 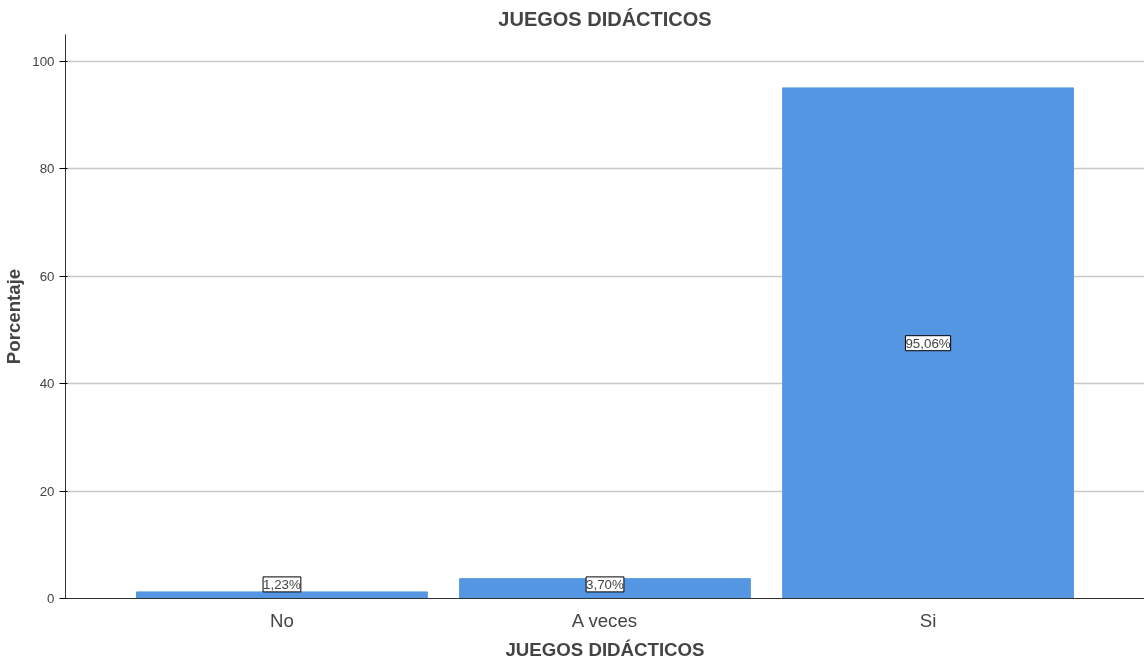 I want to click on data-label: 95,06%, so click(x=928, y=343).